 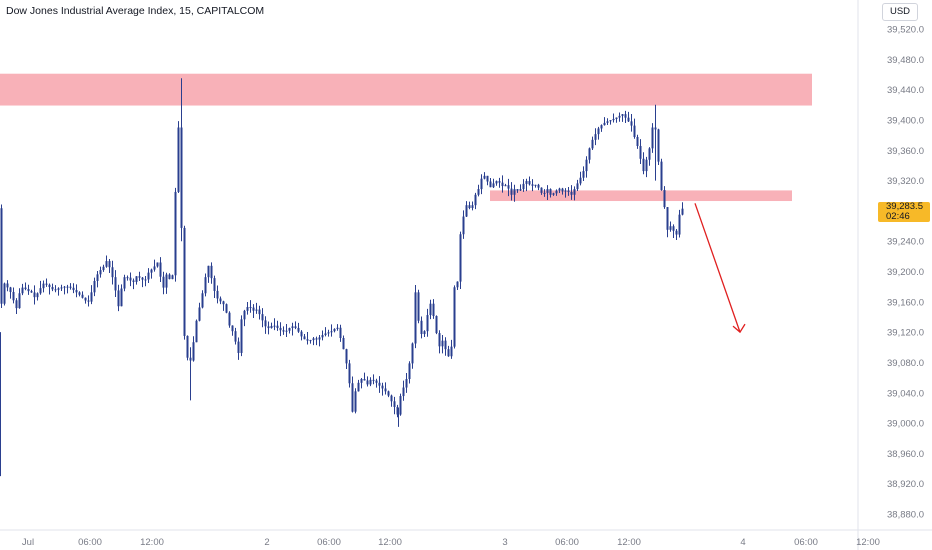 I want to click on y-tick-label: 38,960.0, so click(x=905, y=454).